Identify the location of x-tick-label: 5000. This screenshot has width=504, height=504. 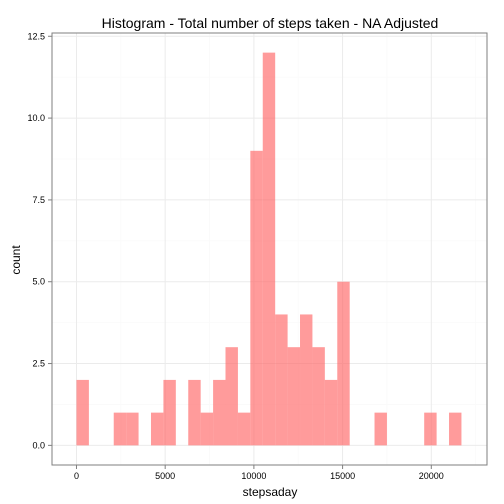
(165, 476).